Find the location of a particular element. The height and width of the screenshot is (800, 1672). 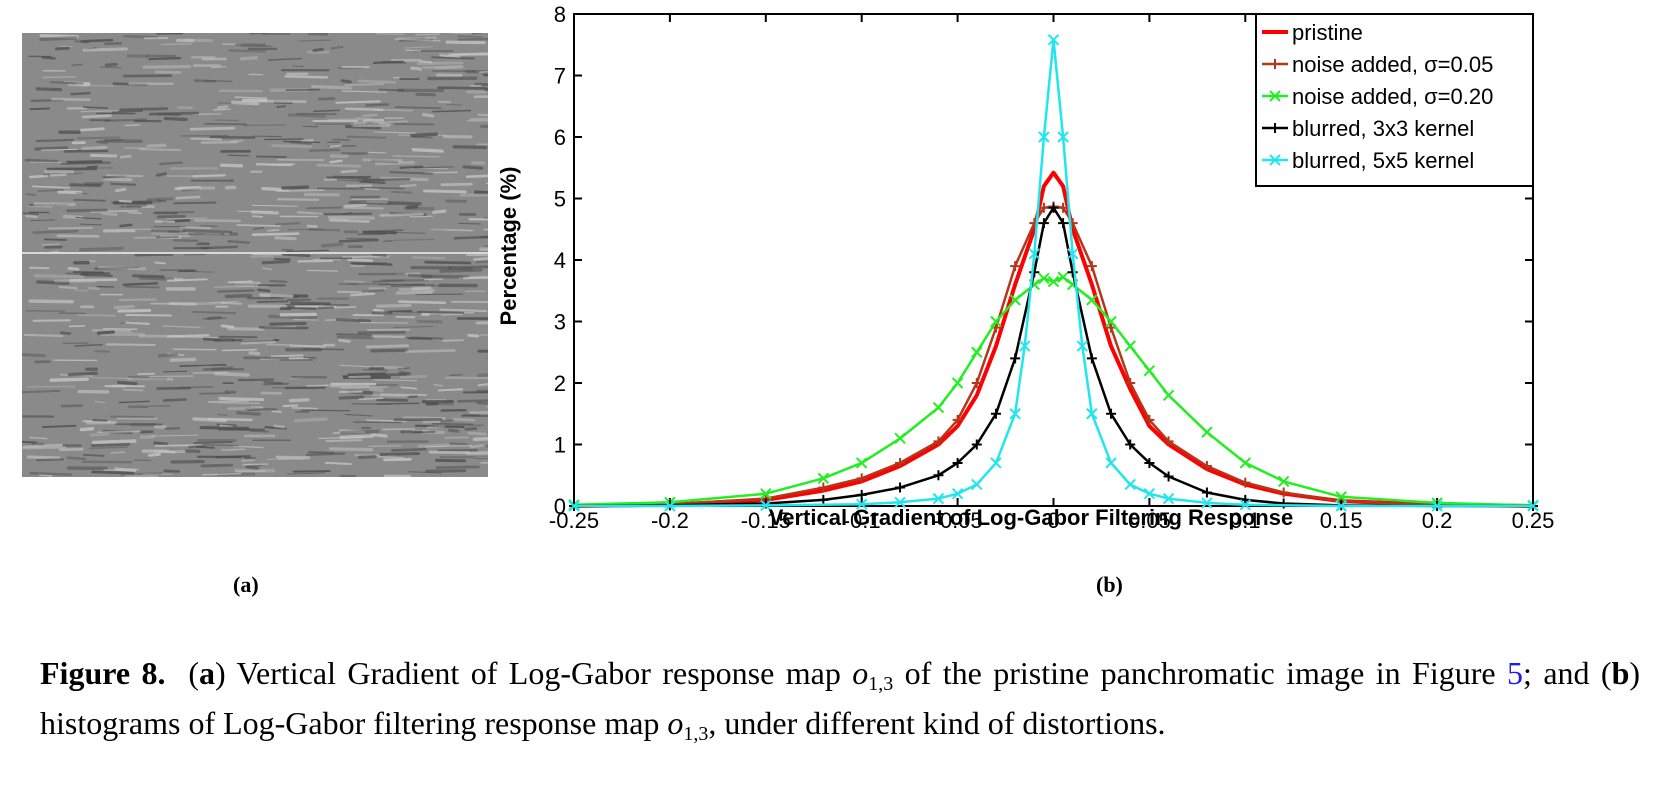

caption-text: ( is located at coordinates (193, 673).